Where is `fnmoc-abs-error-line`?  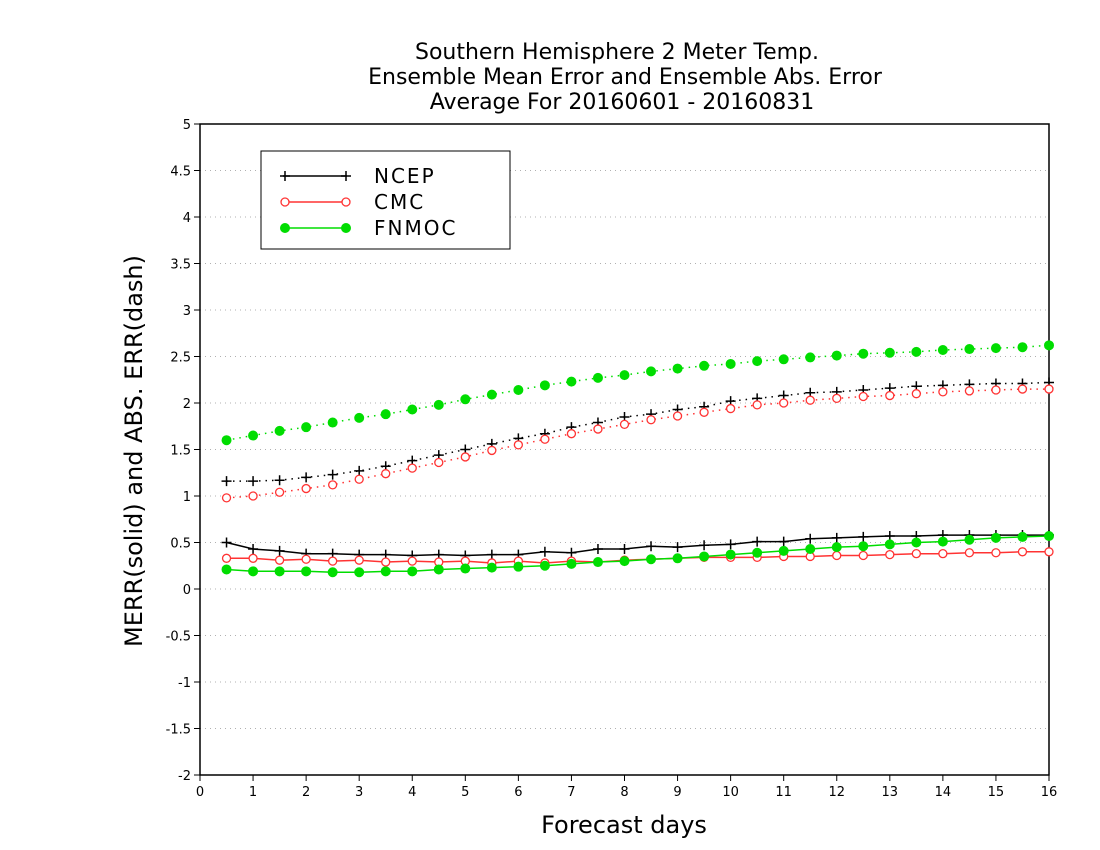
fnmoc-abs-error-line is located at coordinates (638, 392).